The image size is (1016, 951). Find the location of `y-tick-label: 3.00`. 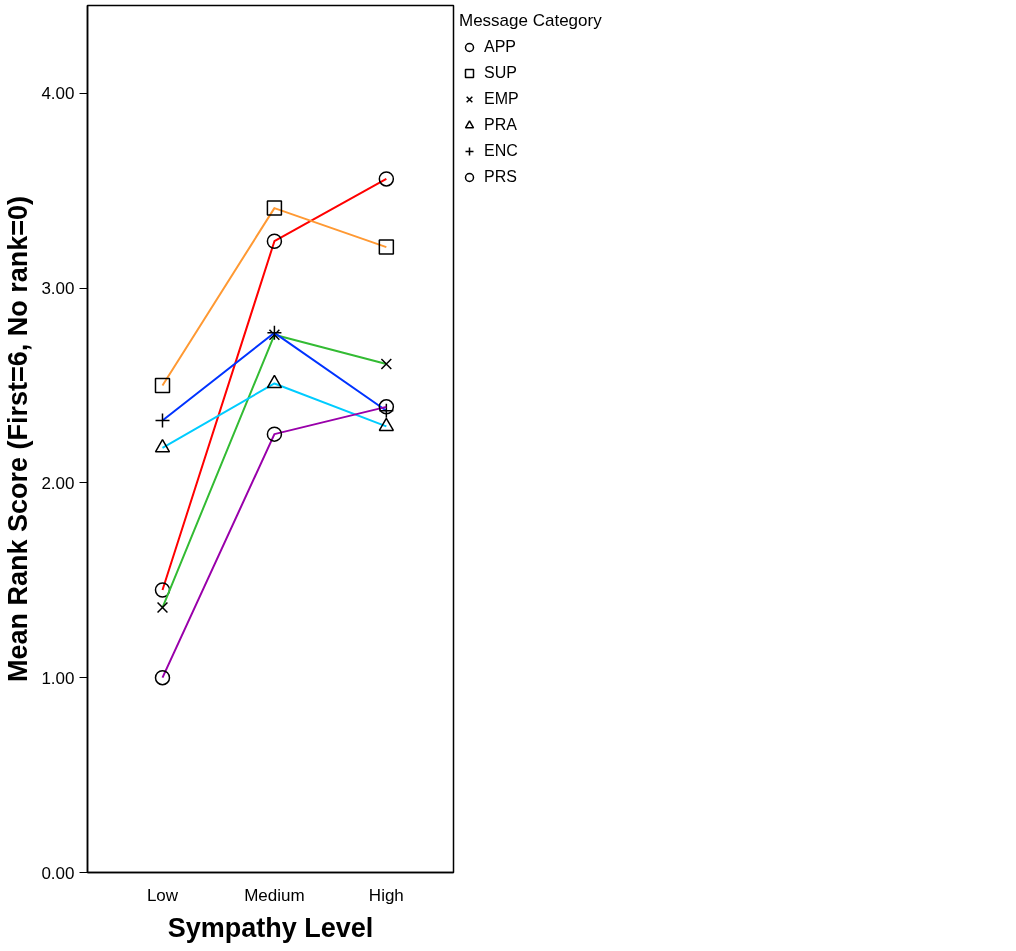

y-tick-label: 3.00 is located at coordinates (58, 289).